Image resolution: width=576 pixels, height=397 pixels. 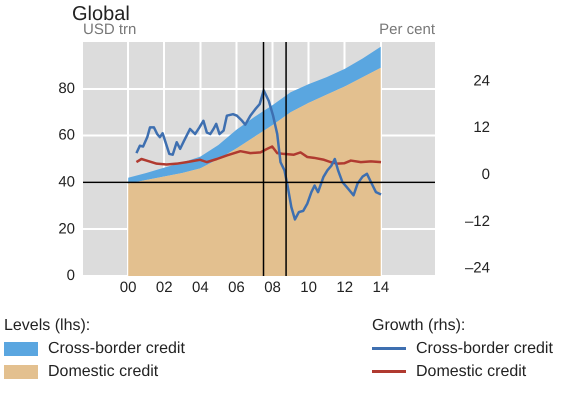 What do you see at coordinates (308, 287) in the screenshot?
I see `x-tick-label: 10` at bounding box center [308, 287].